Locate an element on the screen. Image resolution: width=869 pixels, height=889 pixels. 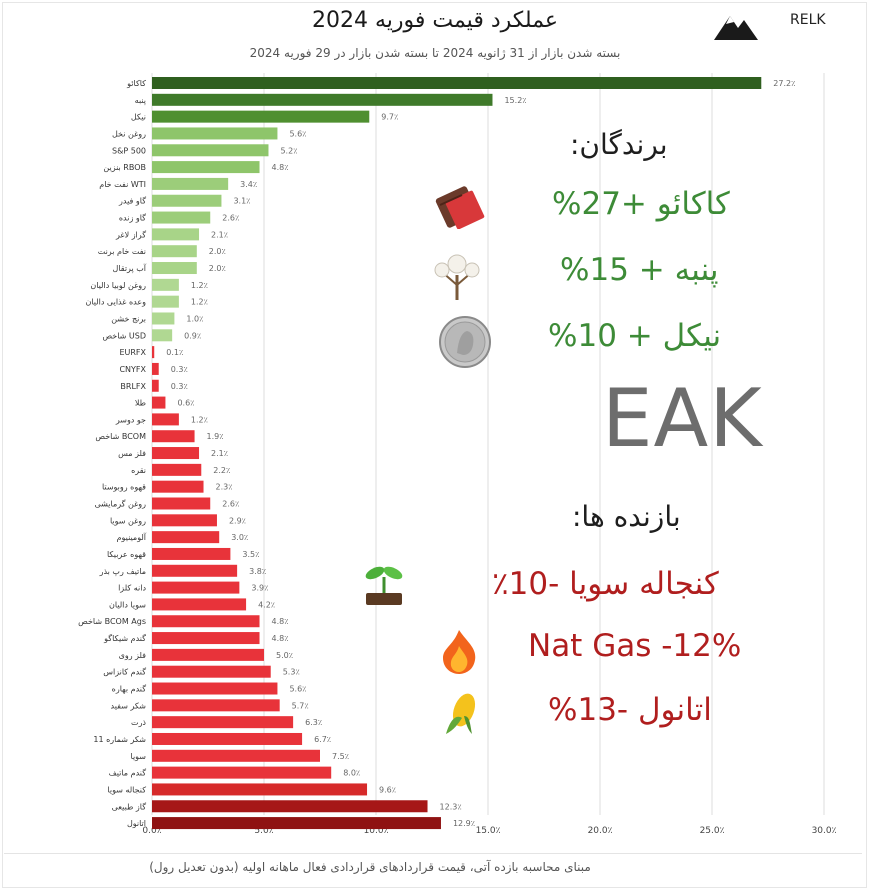
category-label: نفت خام برنت is located at coordinates (122, 251).